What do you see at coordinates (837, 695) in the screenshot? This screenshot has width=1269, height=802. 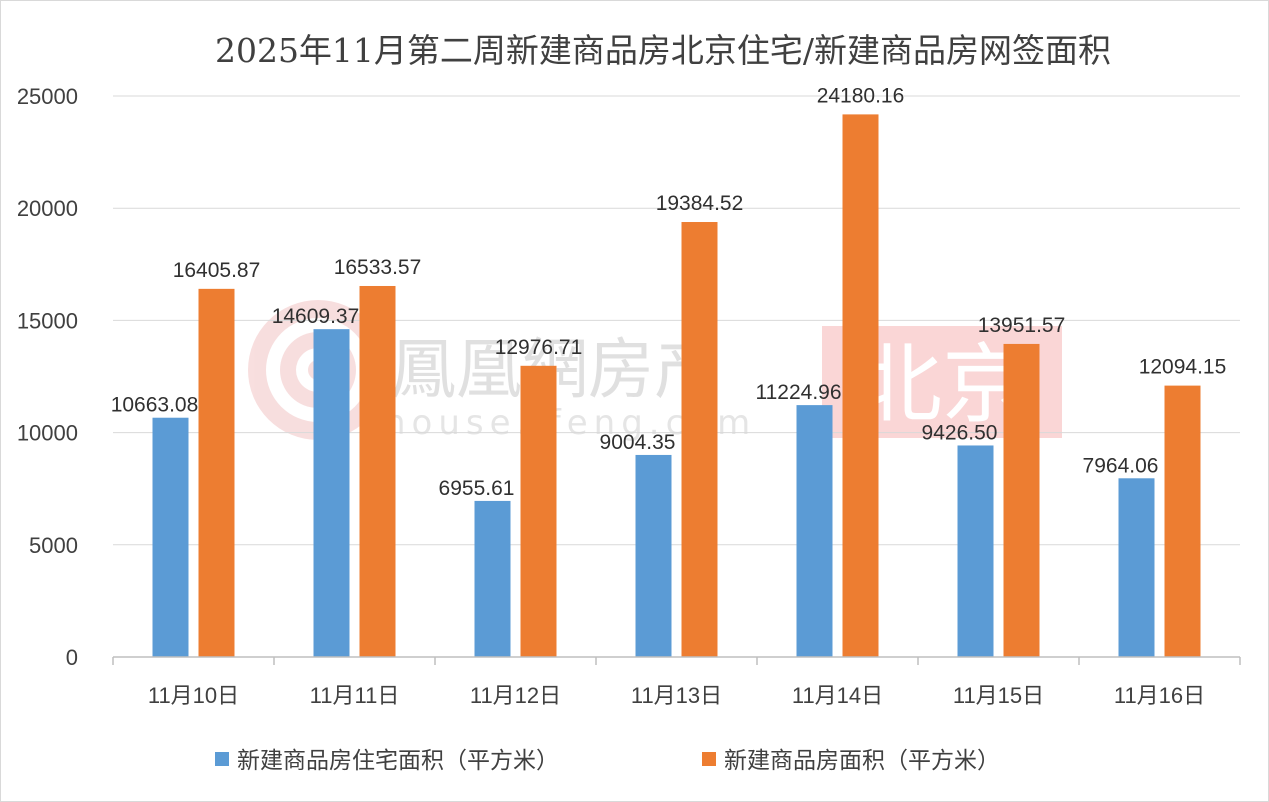 I see `x-tick-label: 11月14日` at bounding box center [837, 695].